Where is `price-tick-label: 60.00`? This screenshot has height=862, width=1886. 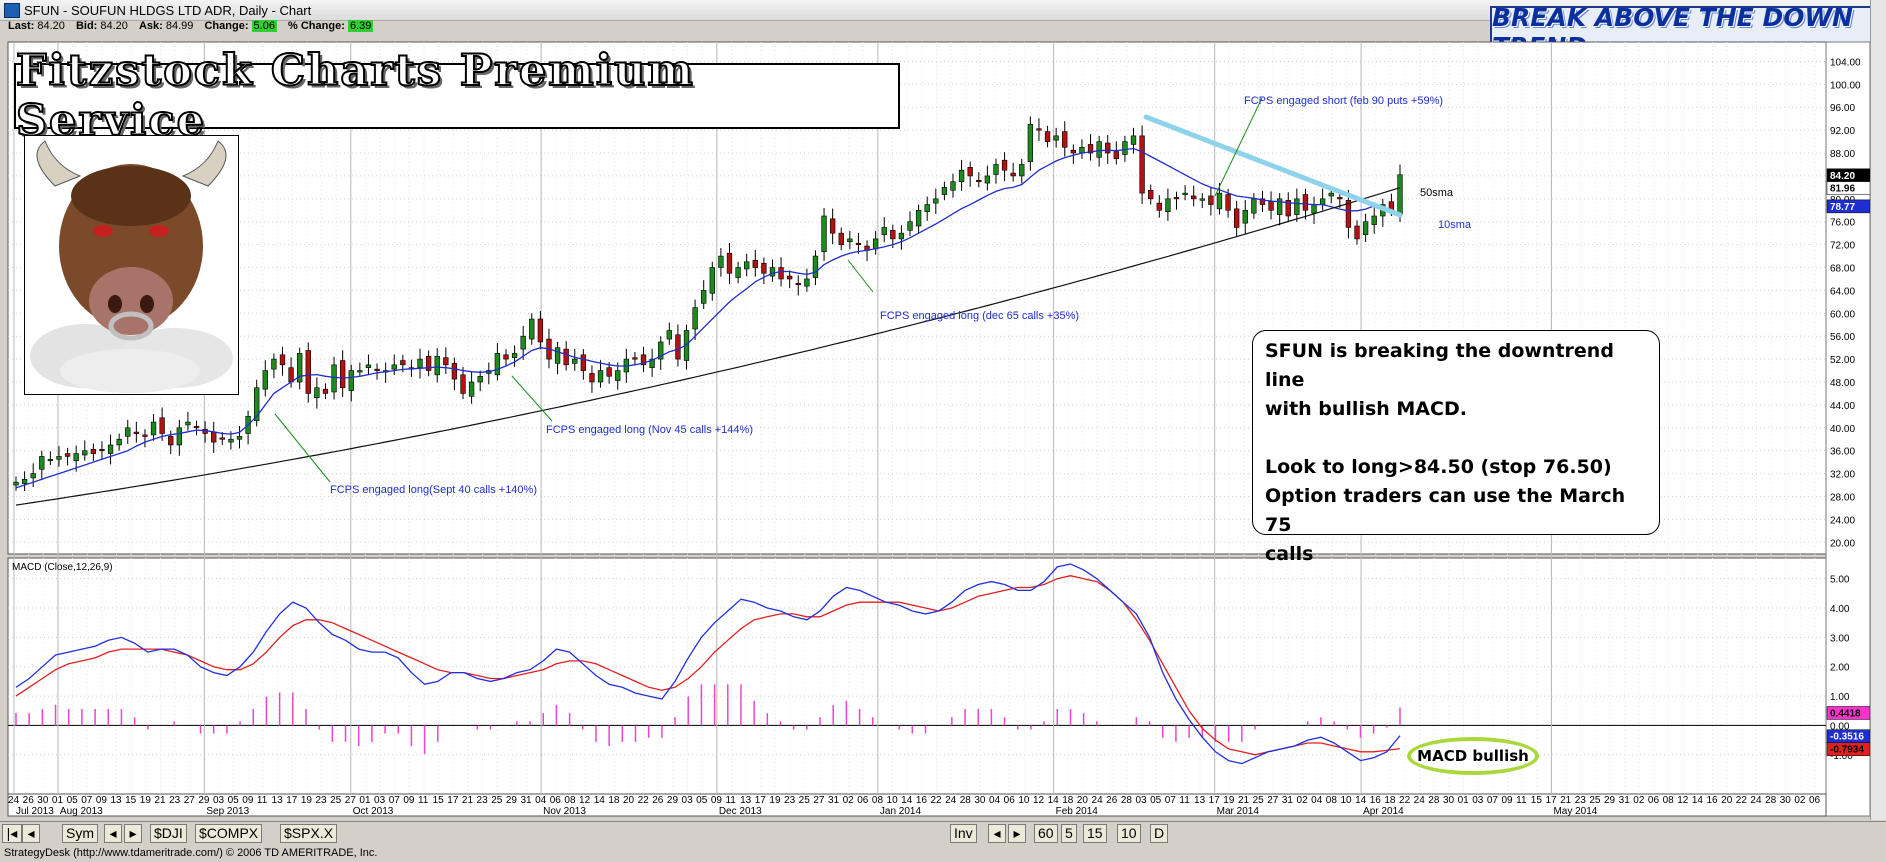
price-tick-label: 60.00 is located at coordinates (1842, 314).